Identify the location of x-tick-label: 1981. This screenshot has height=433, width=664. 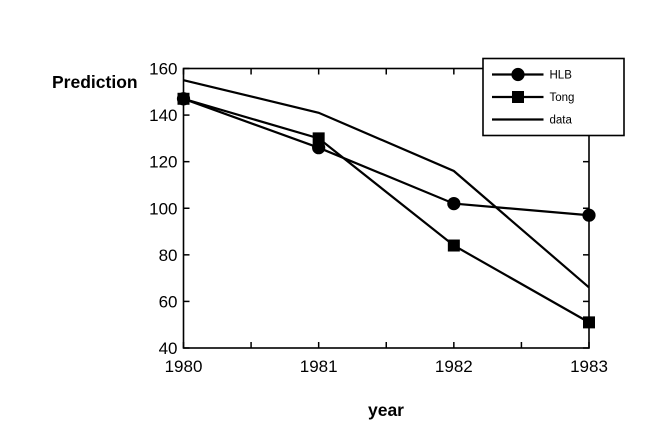
(319, 366).